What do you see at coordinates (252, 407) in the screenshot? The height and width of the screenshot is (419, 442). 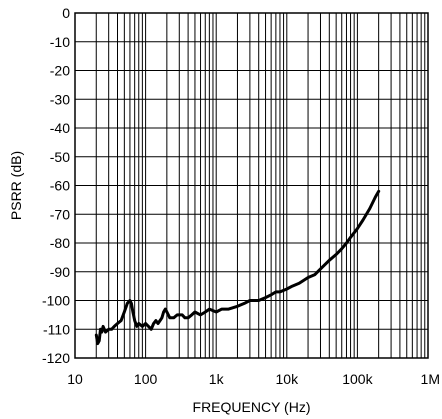 I see `x-axis-title: FREQUENCY (Hz)` at bounding box center [252, 407].